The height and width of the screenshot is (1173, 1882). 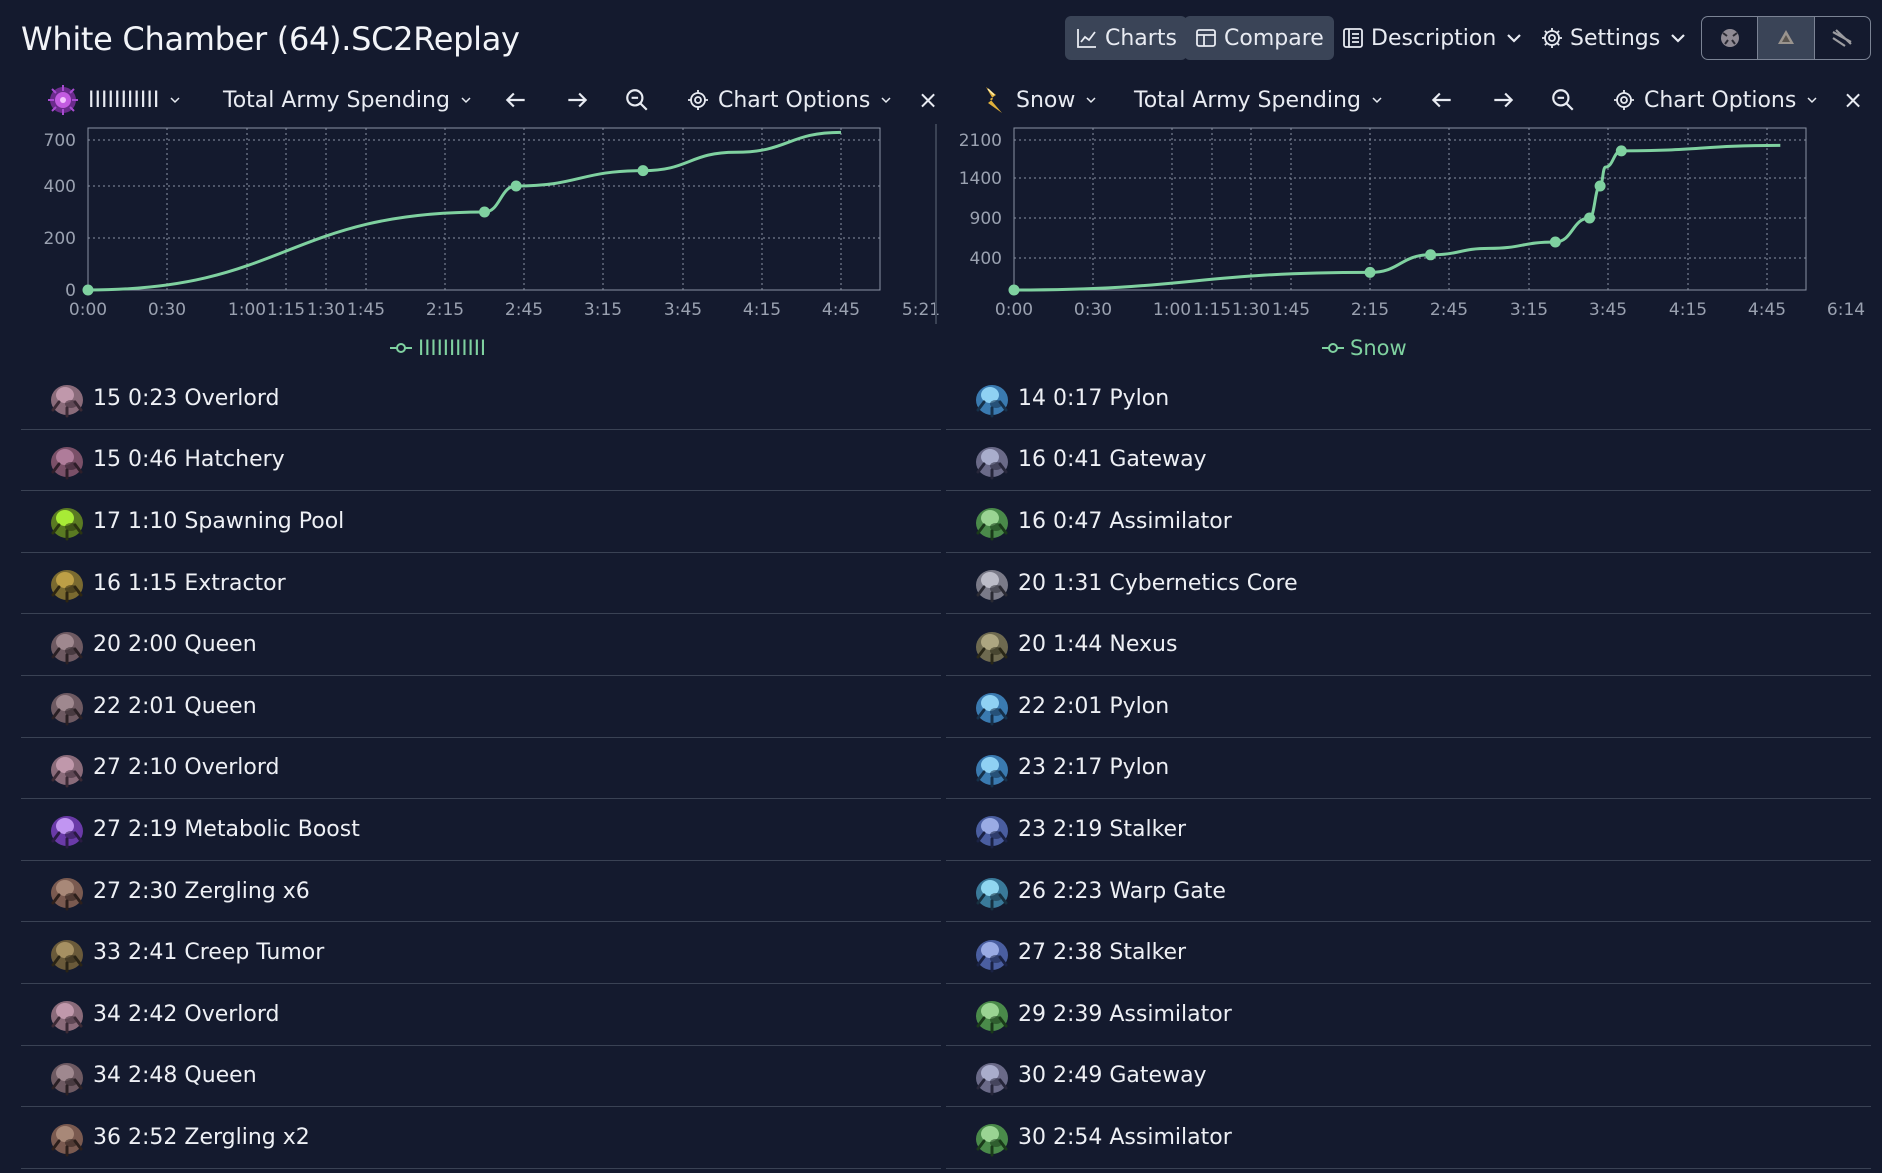 I want to click on extractor-icon, so click(x=67, y=586).